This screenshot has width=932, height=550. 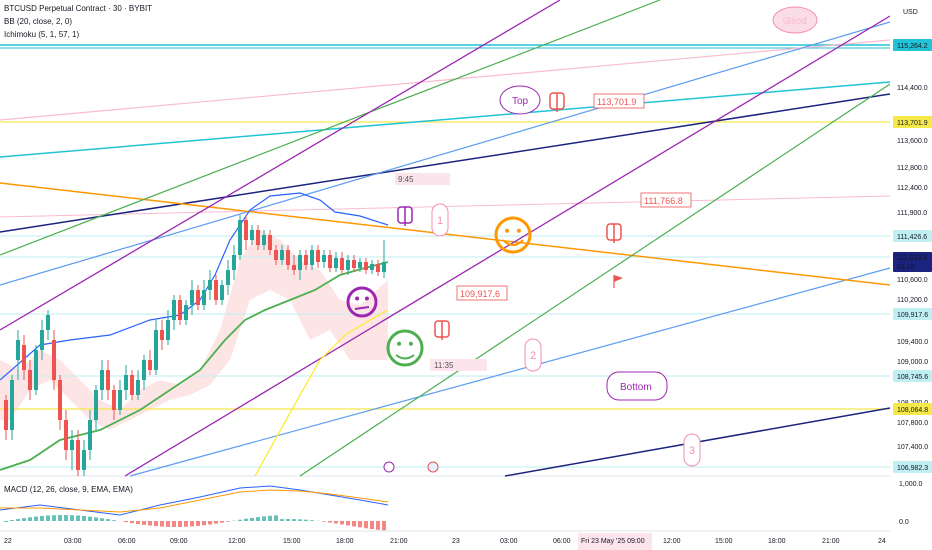 What do you see at coordinates (321, 393) in the screenshot?
I see `ichimoku-lagging` at bounding box center [321, 393].